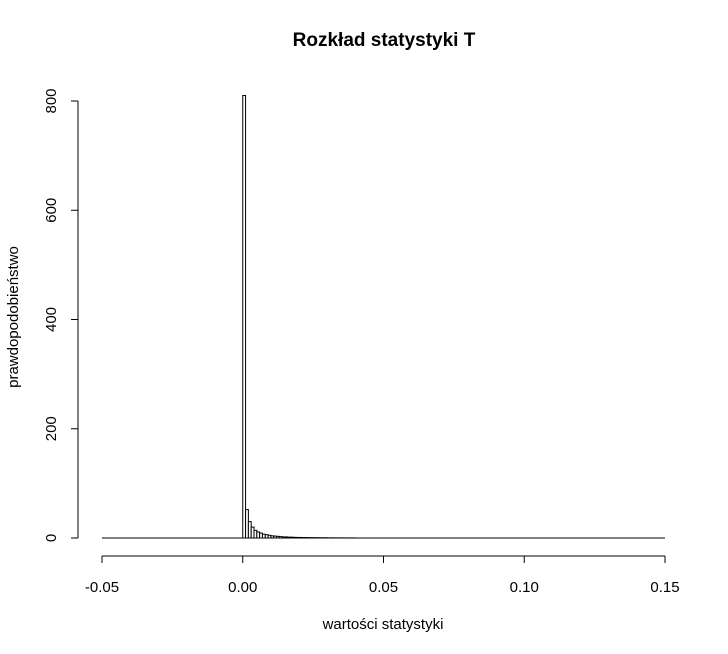 This screenshot has width=728, height=654. What do you see at coordinates (61, 315) in the screenshot?
I see `y-axis: 0 200 400 600 800` at bounding box center [61, 315].